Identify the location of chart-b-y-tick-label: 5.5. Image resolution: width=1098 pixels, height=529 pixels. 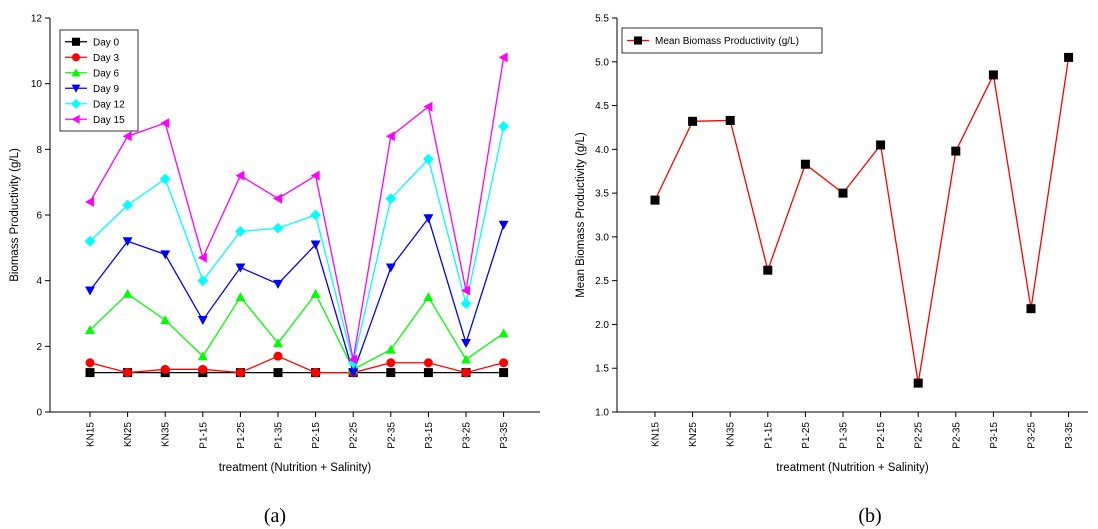
(602, 19).